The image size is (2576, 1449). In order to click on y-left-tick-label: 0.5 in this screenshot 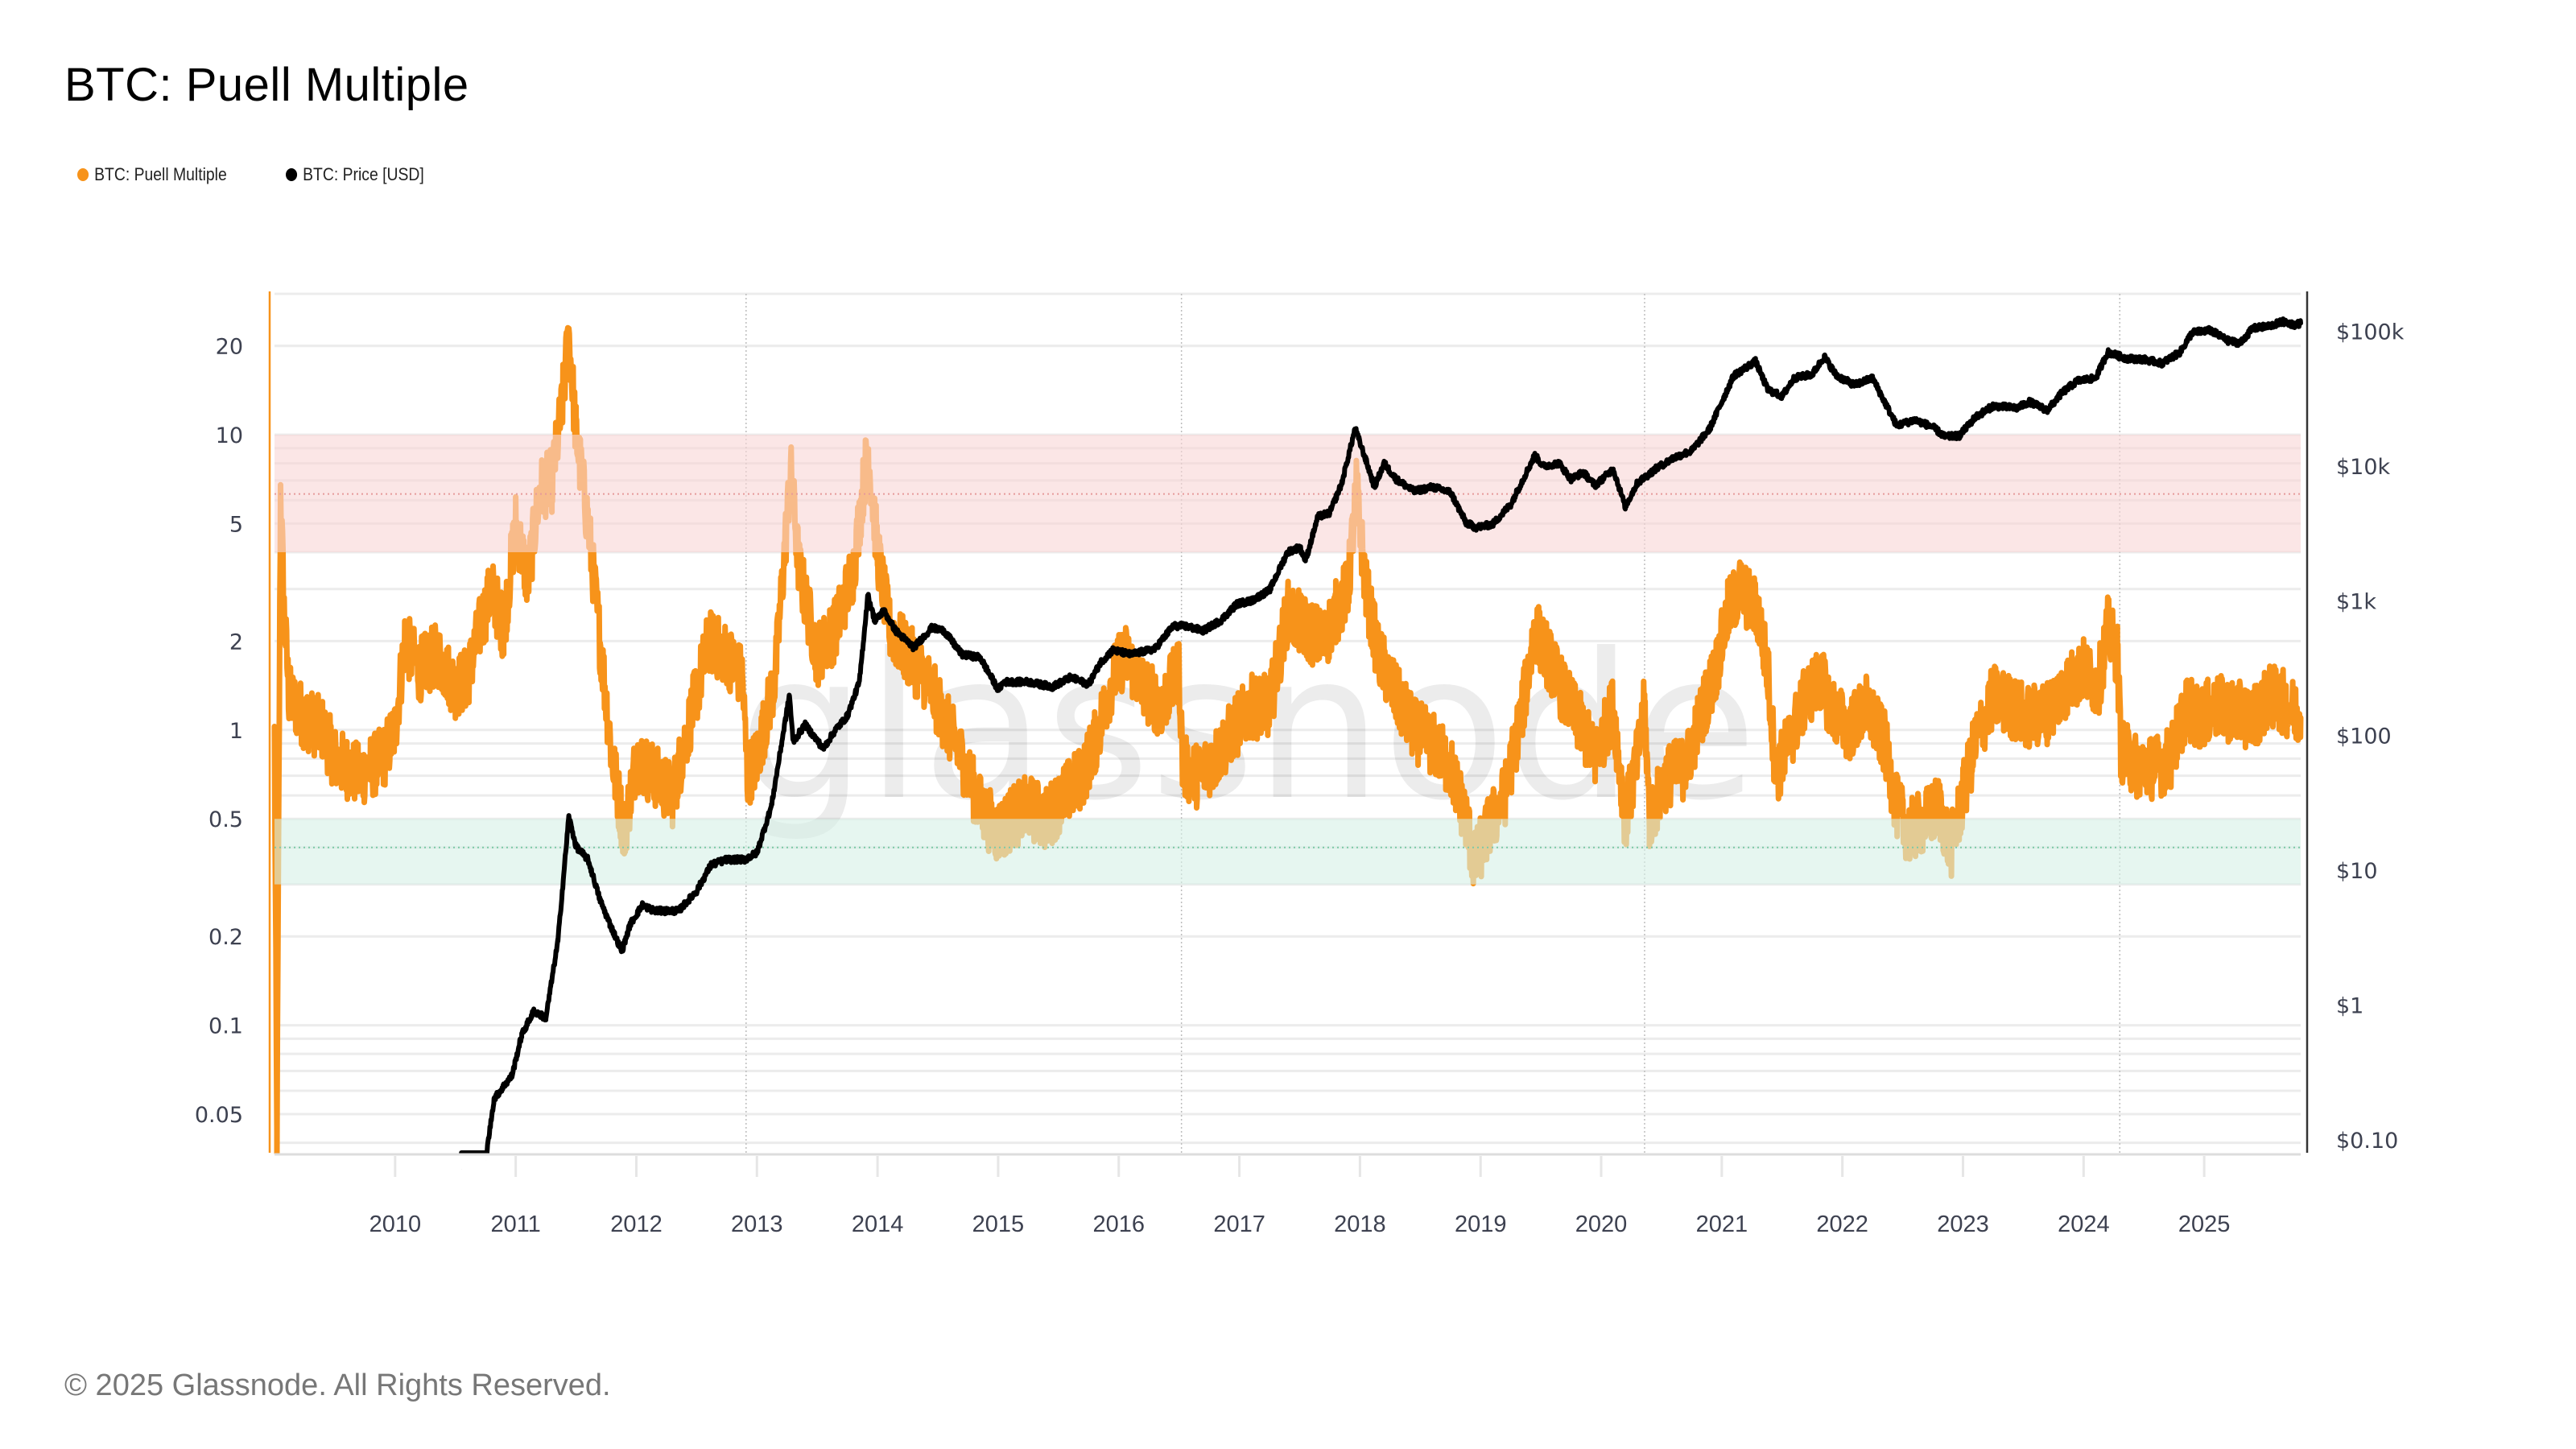, I will do `click(225, 819)`.